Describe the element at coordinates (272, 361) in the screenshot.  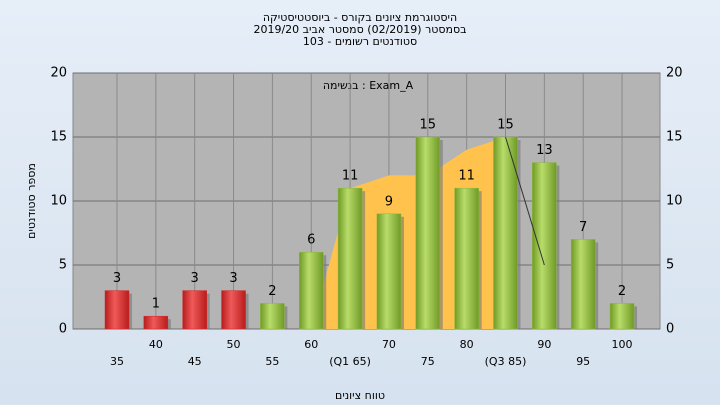
I see `x-tick-label: 55` at that location.